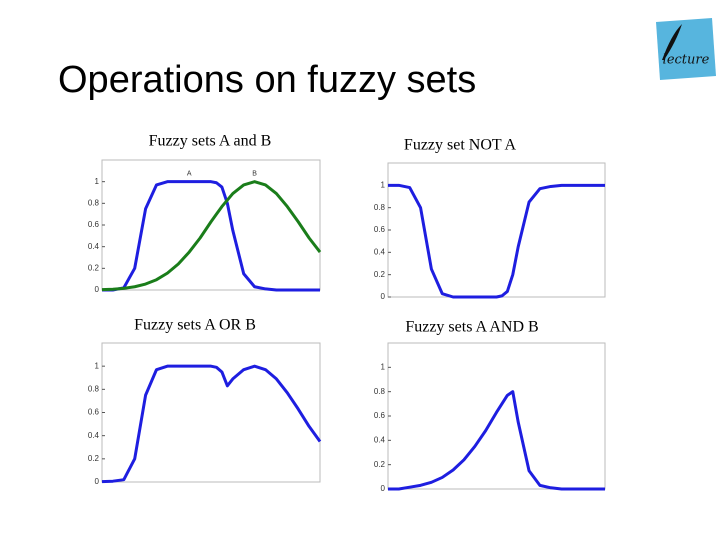  What do you see at coordinates (189, 174) in the screenshot?
I see `series-label: A` at bounding box center [189, 174].